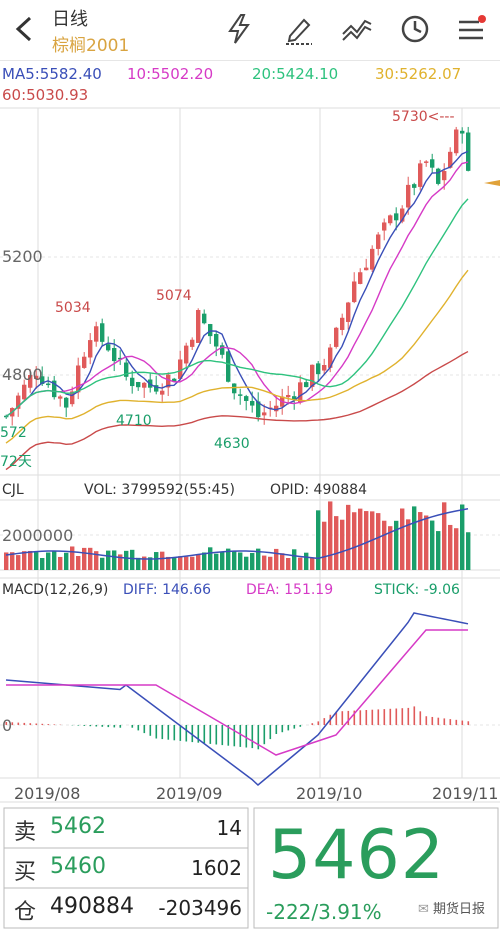 The image size is (500, 930). What do you see at coordinates (91, 46) in the screenshot?
I see `contract-symbol: 棕榈2001` at bounding box center [91, 46].